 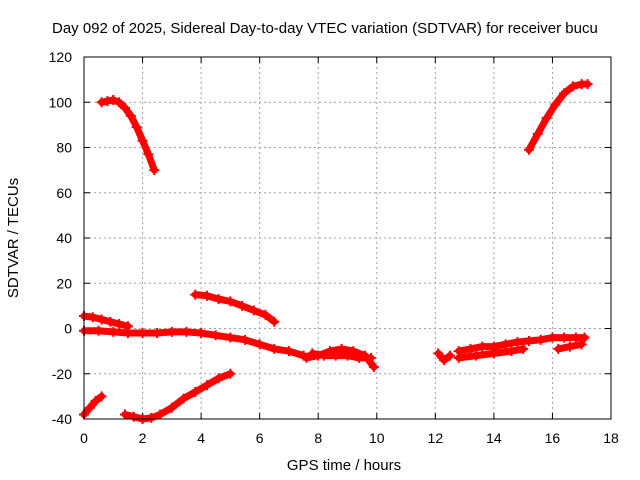 I want to click on x-tick-label: 10, so click(x=377, y=438).